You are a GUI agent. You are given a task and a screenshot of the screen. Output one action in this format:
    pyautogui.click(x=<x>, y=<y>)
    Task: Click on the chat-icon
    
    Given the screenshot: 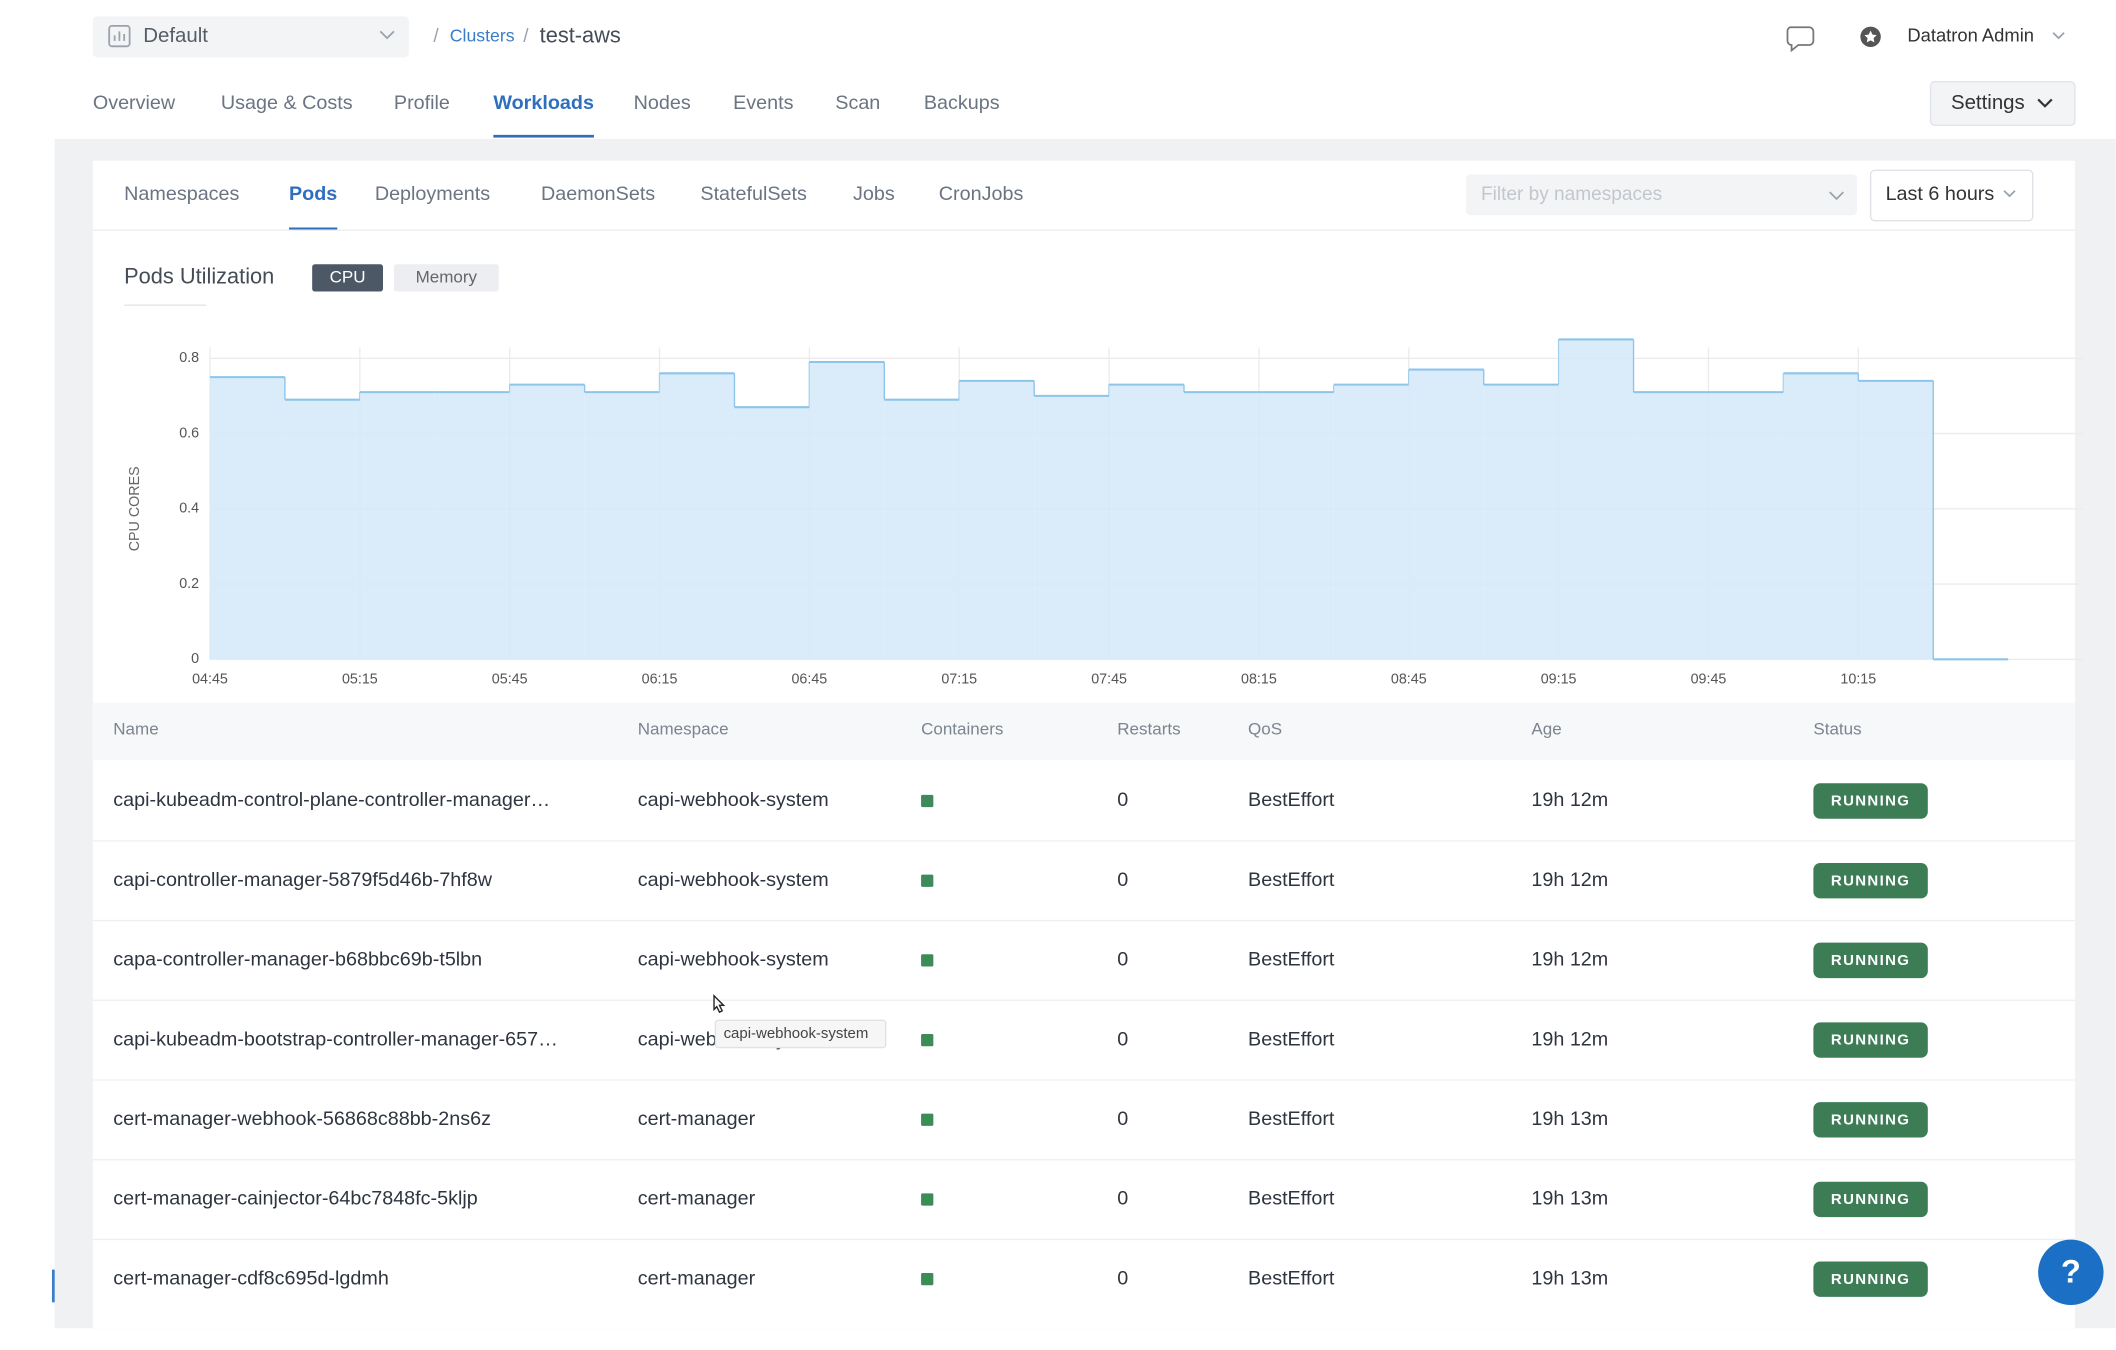 What is the action you would take?
    pyautogui.click(x=1800, y=39)
    